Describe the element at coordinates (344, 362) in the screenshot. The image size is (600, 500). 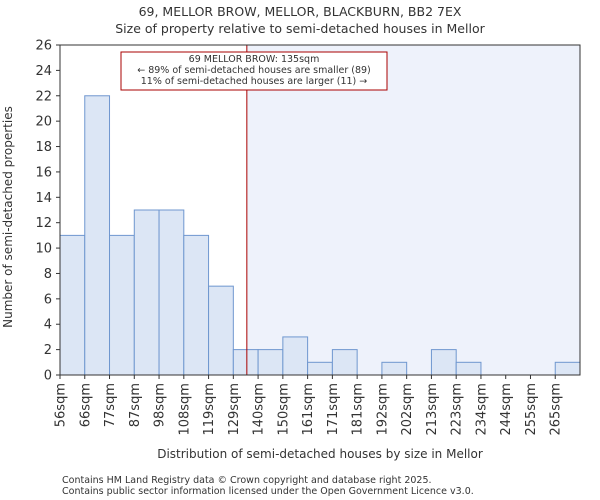
I see `bar-171sqm` at that location.